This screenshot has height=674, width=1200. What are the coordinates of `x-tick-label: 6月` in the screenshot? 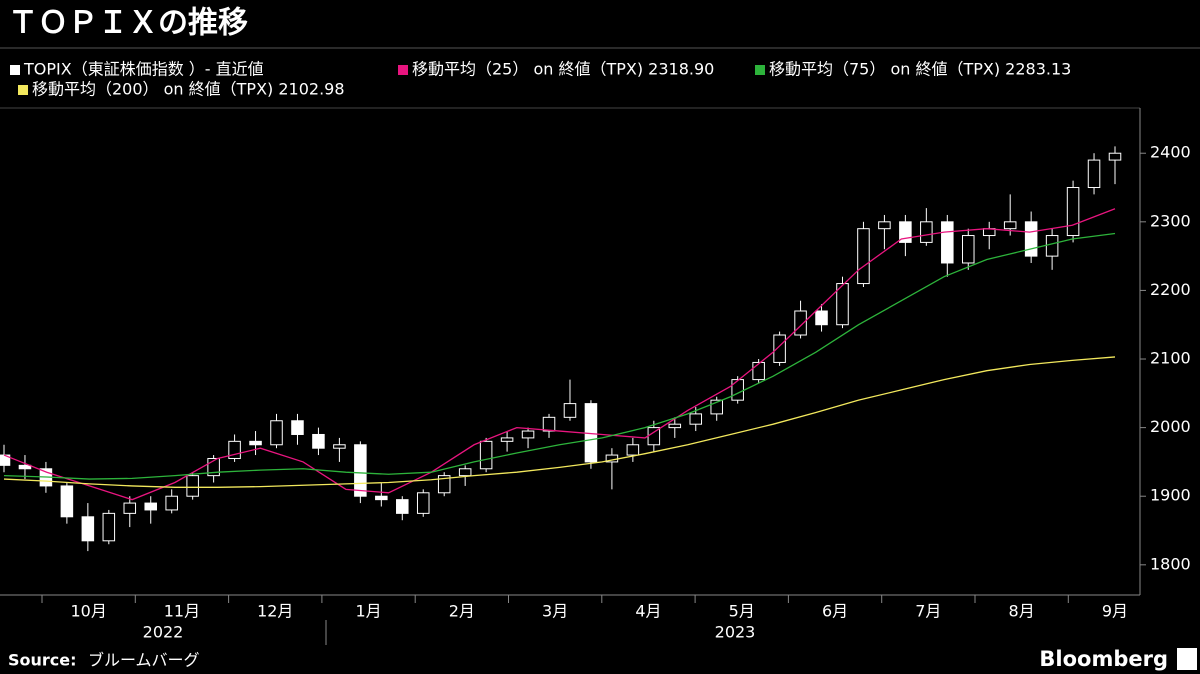 It's located at (835, 611).